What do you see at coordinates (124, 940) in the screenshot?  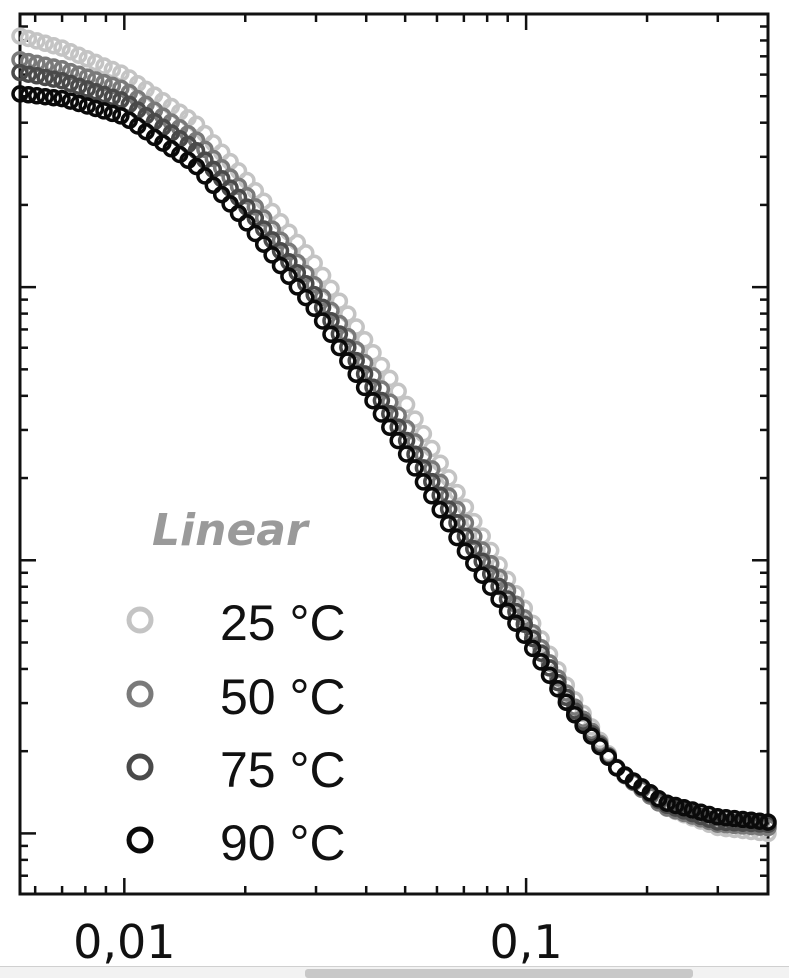 I see `x-tick-label: 0,01` at bounding box center [124, 940].